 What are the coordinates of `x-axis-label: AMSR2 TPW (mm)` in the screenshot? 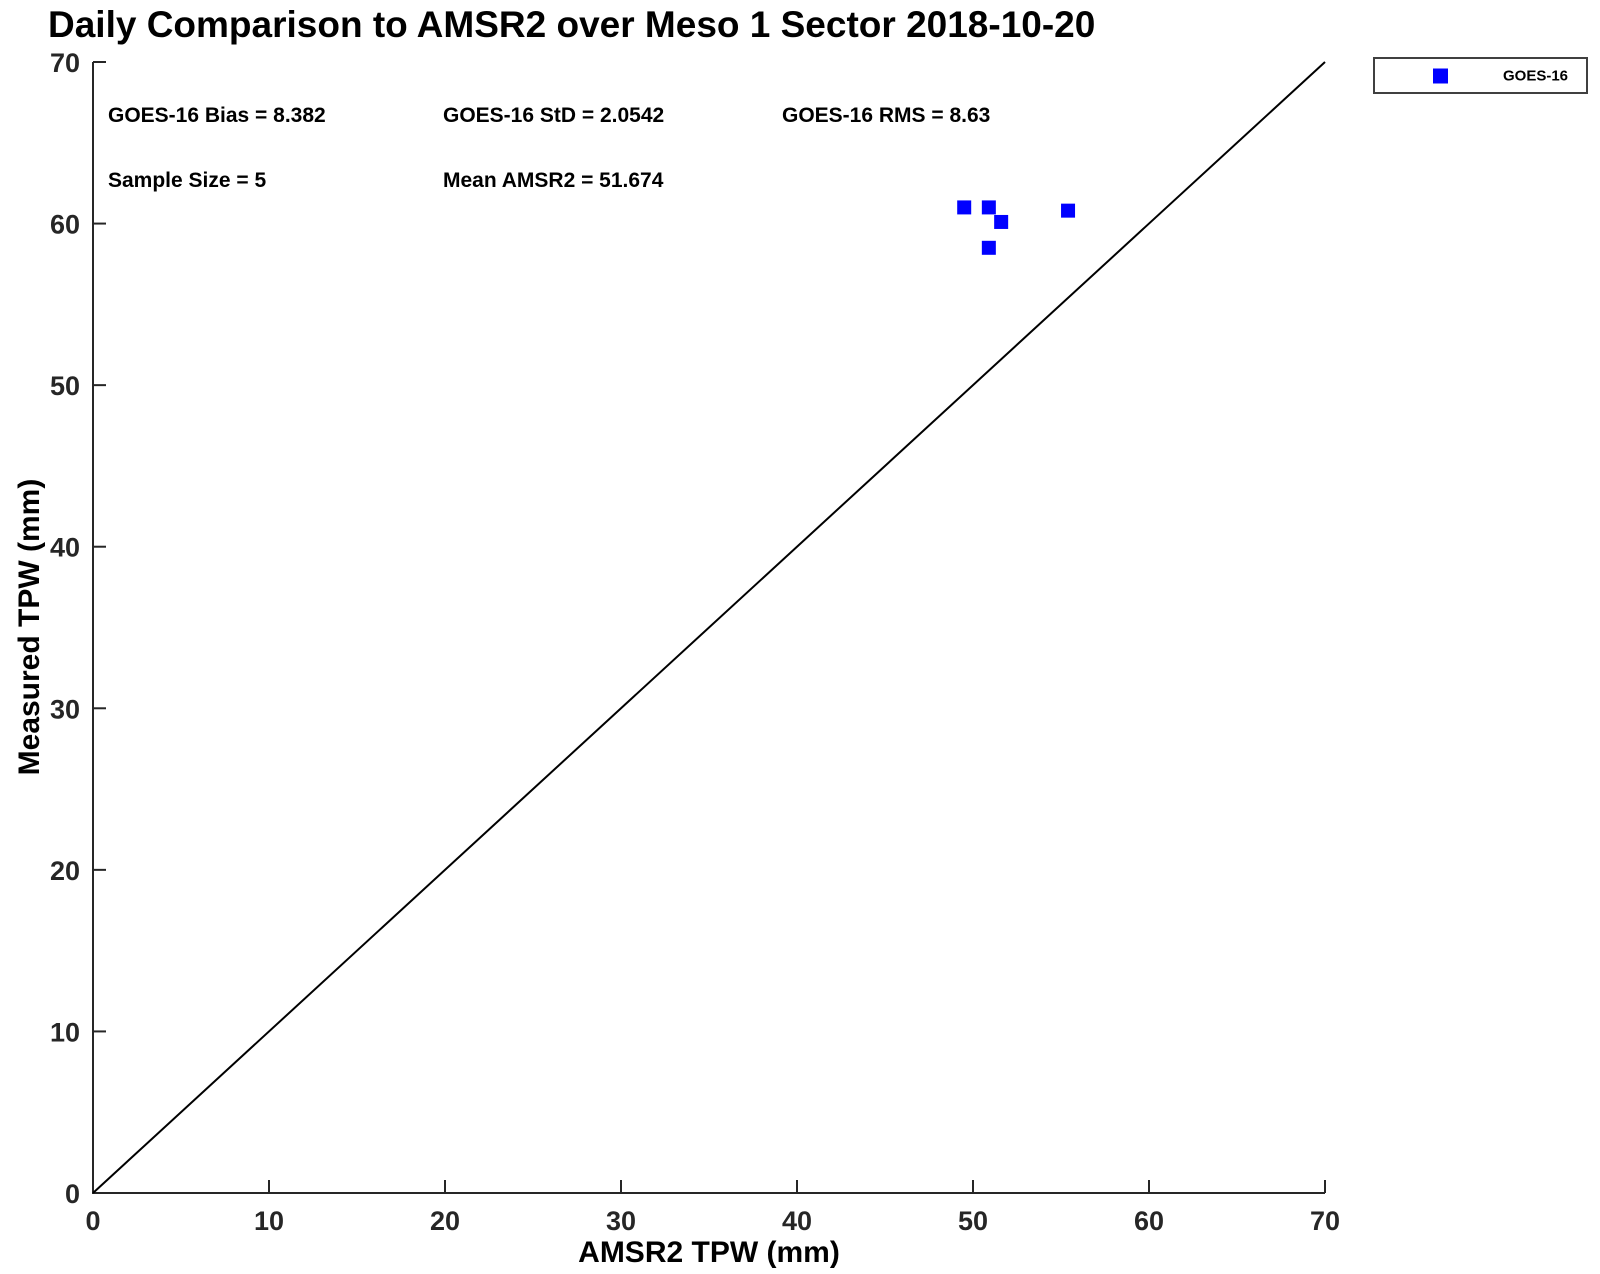 It's located at (709, 1252).